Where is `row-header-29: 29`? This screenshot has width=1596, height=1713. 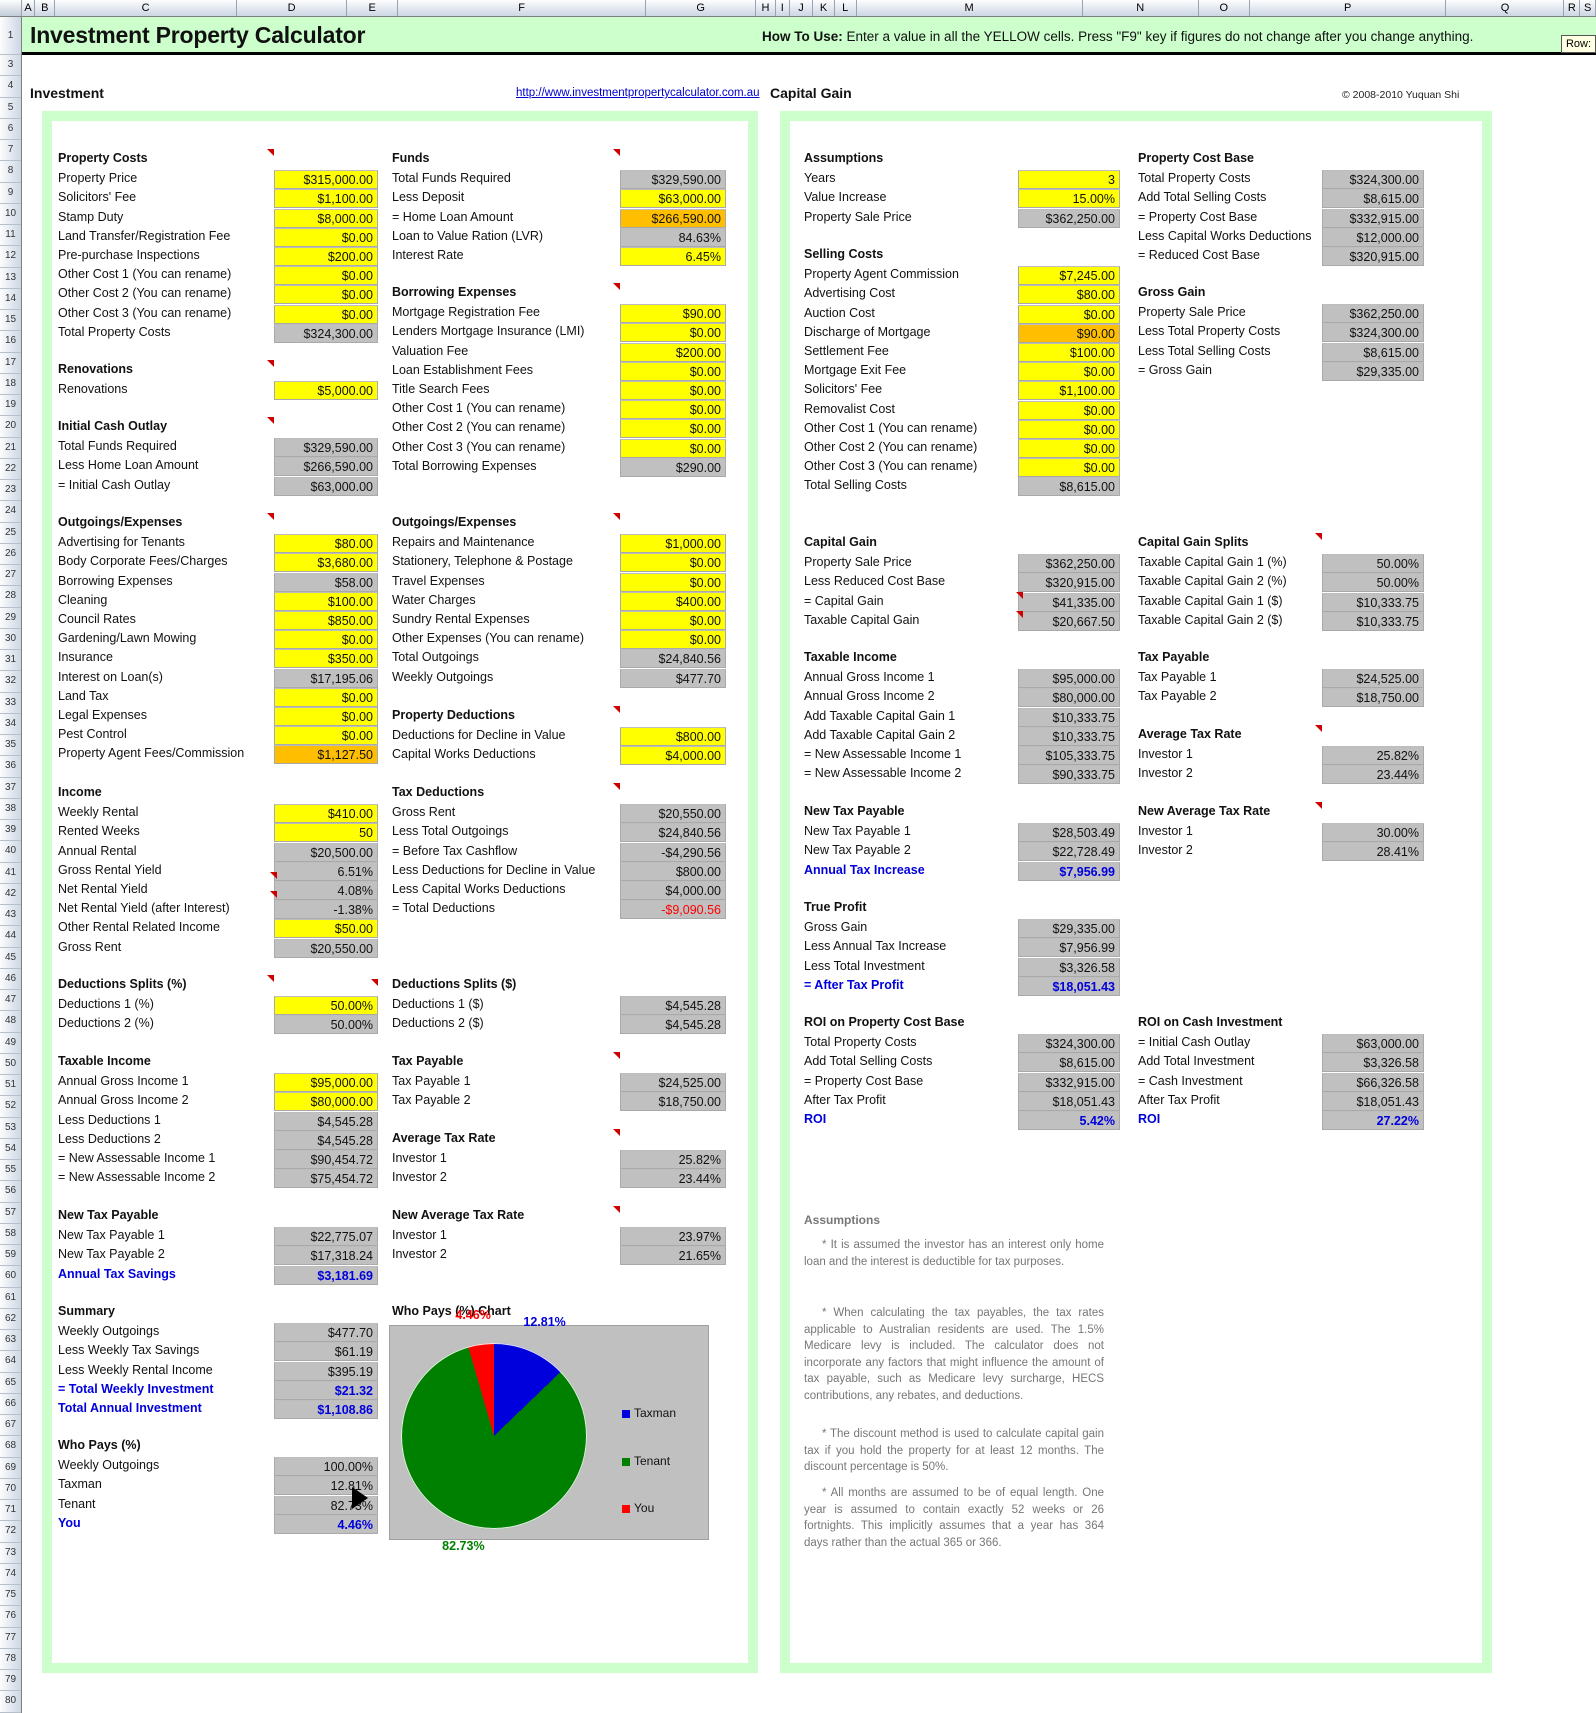 row-header-29: 29 is located at coordinates (10, 618).